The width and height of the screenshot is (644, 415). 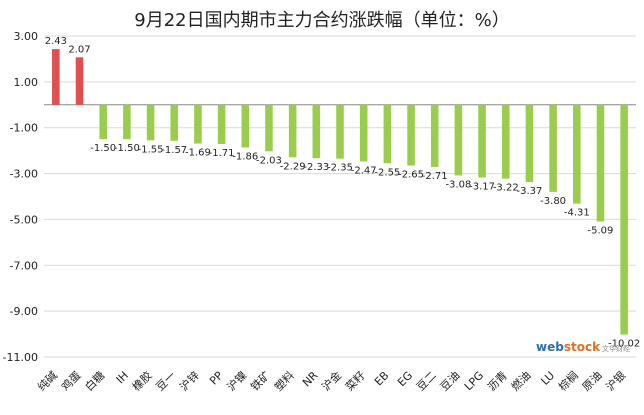 What do you see at coordinates (151, 149) in the screenshot?
I see `data-label: -1.55` at bounding box center [151, 149].